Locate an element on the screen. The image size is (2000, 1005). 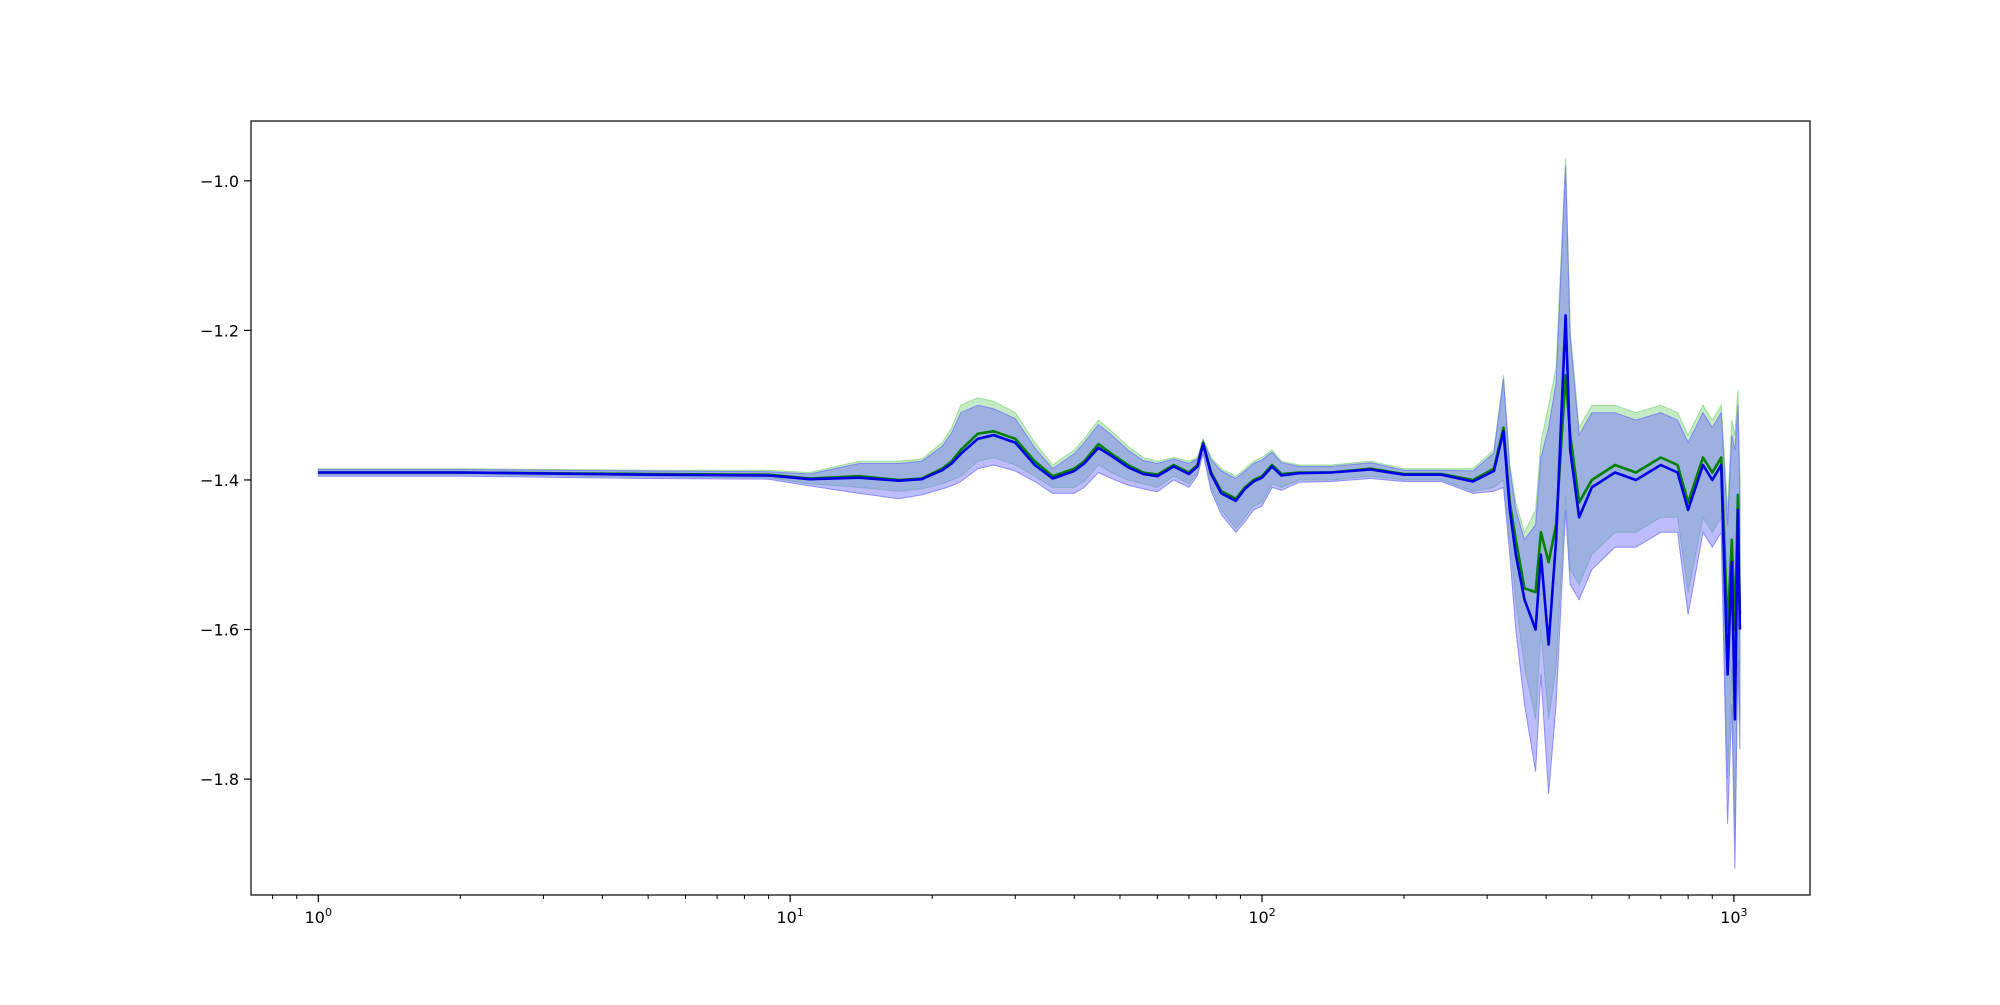
x-tick-label: 10³ is located at coordinates (1733, 916).